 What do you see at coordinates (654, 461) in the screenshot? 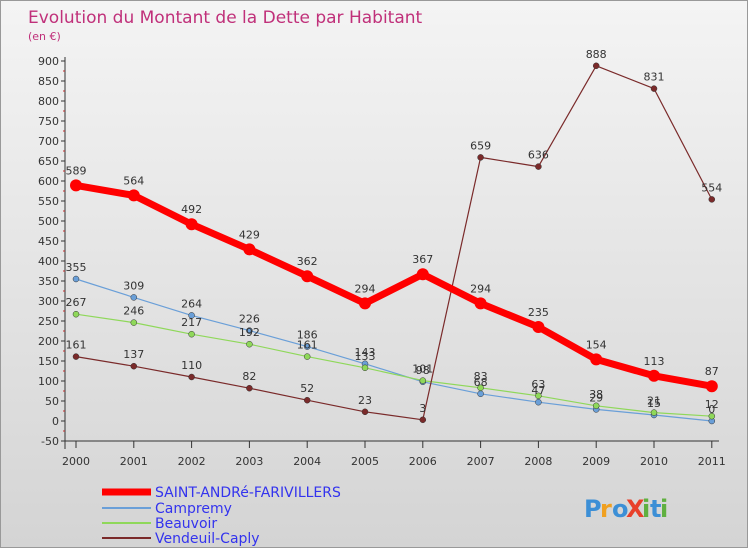
I see `x-tick-label: 2010` at bounding box center [654, 461].